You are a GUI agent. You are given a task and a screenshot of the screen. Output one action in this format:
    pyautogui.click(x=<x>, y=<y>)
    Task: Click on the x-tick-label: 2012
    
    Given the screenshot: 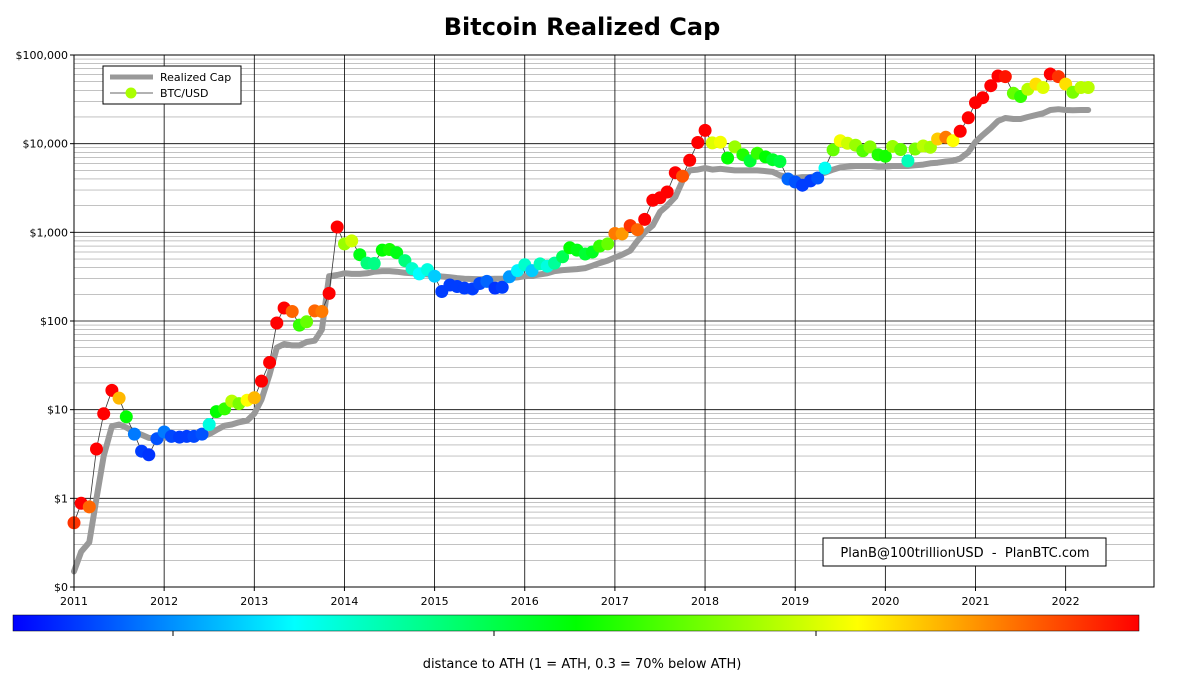 What is the action you would take?
    pyautogui.click(x=164, y=601)
    